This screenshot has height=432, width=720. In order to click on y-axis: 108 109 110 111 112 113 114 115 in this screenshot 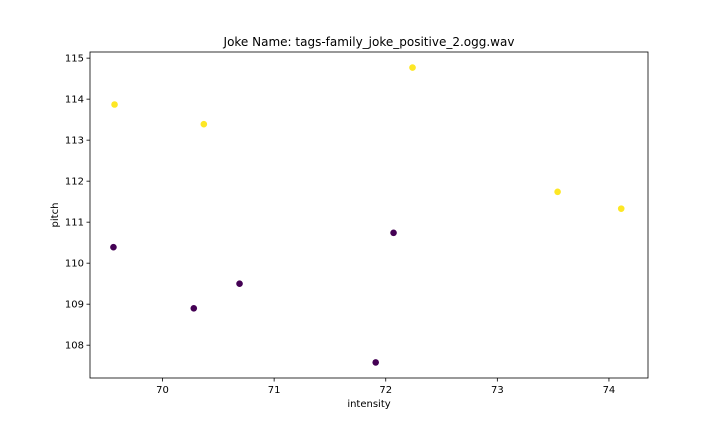, I will do `click(77, 203)`.